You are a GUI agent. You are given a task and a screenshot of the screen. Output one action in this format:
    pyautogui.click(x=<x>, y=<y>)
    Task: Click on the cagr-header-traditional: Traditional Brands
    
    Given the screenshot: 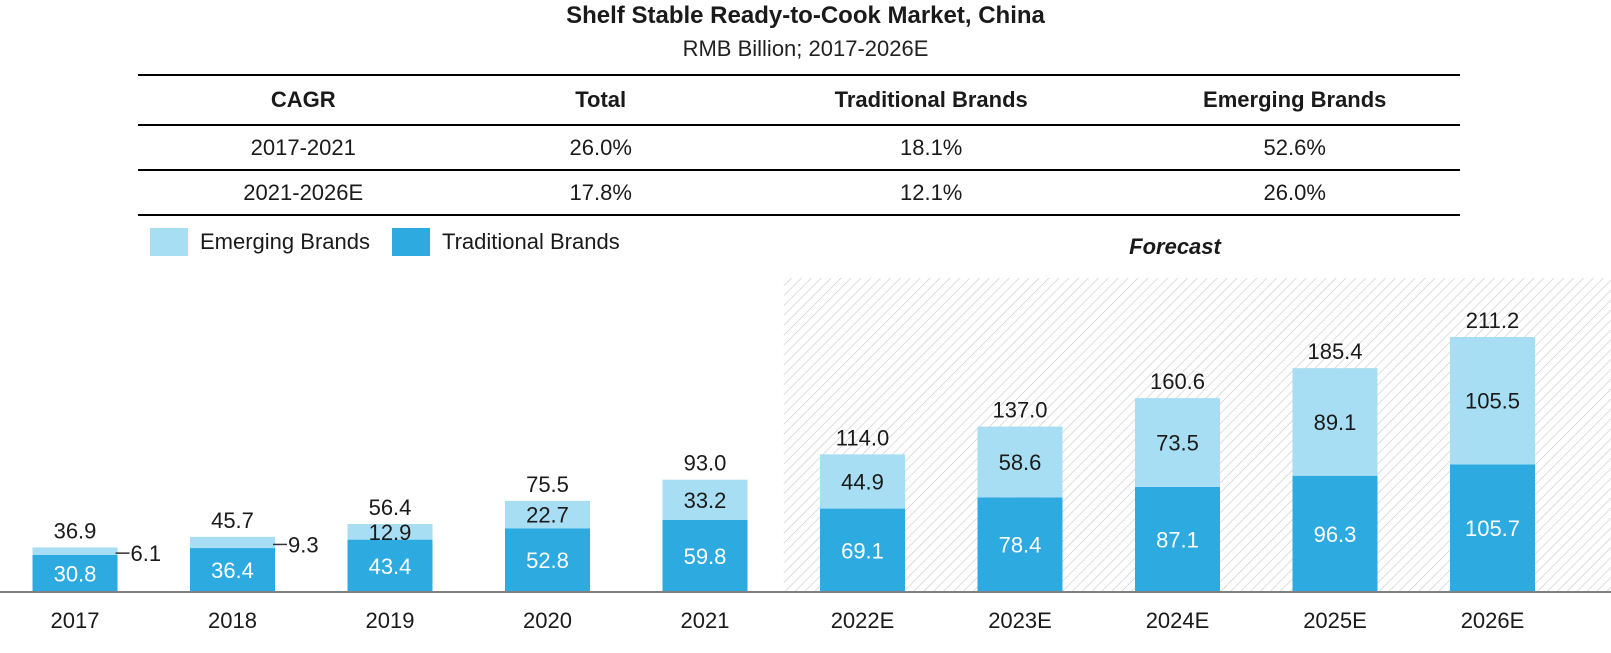 What is the action you would take?
    pyautogui.click(x=931, y=100)
    